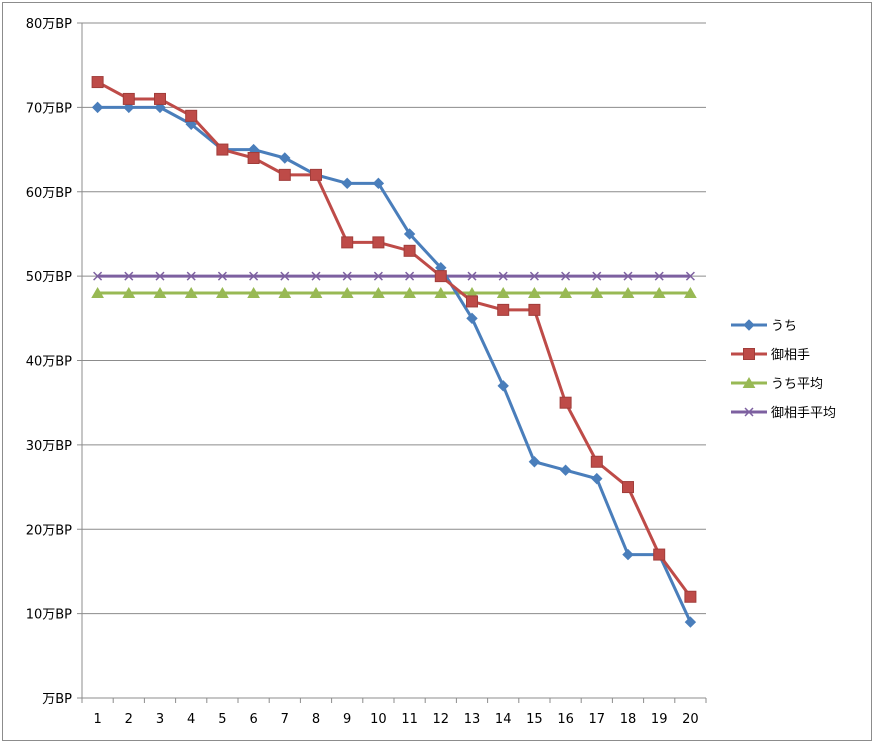 This screenshot has width=876, height=746. I want to click on x-tick-label: 15, so click(534, 719).